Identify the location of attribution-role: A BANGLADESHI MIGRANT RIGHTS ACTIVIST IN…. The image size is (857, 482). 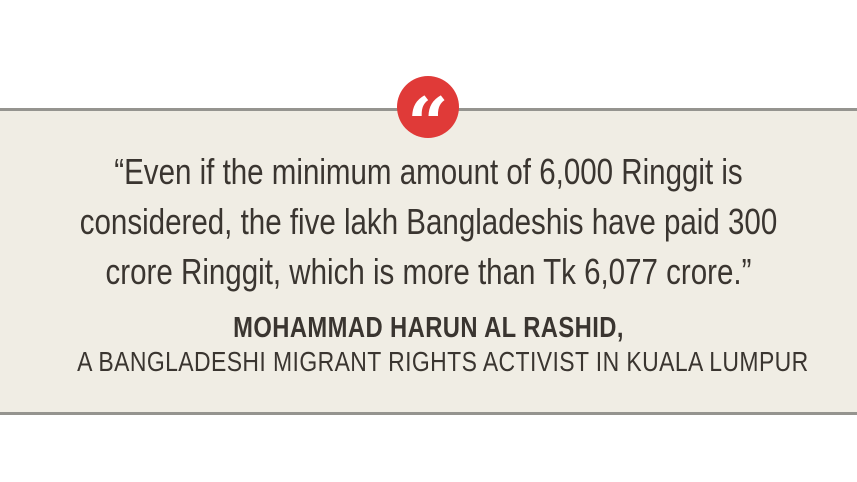
(443, 361).